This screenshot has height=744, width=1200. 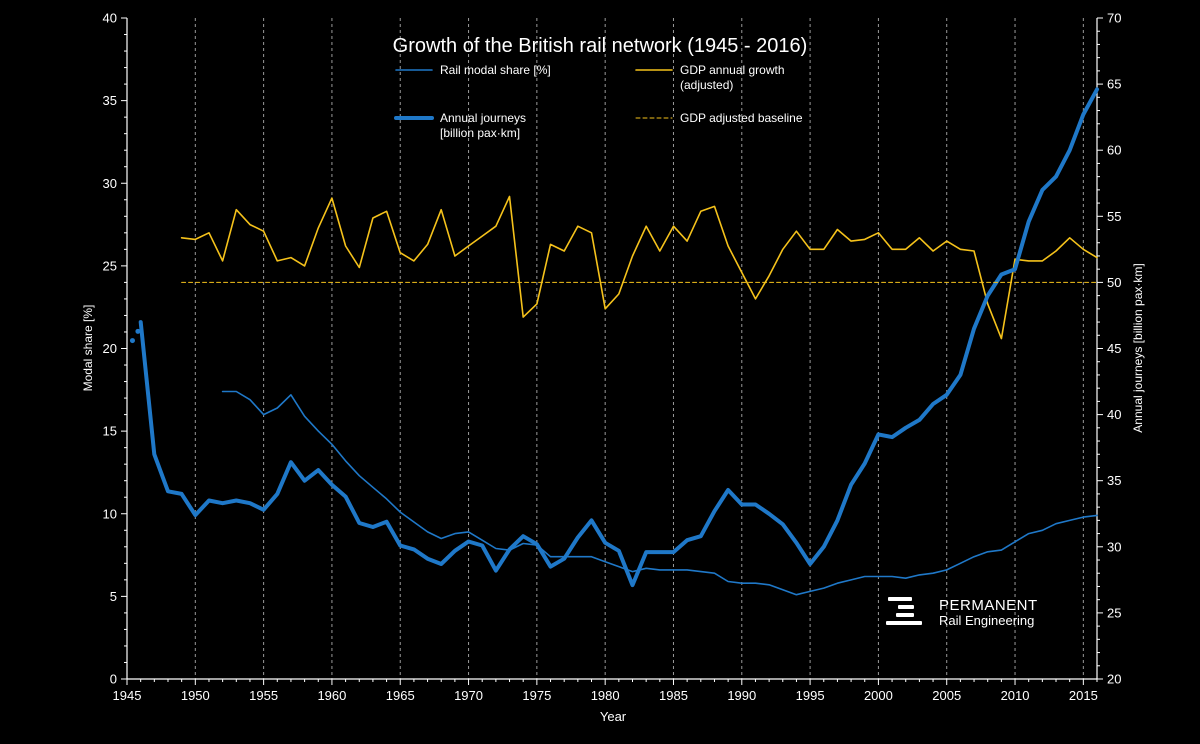 What do you see at coordinates (400, 695) in the screenshot?
I see `x-tick-label-1965: 1965` at bounding box center [400, 695].